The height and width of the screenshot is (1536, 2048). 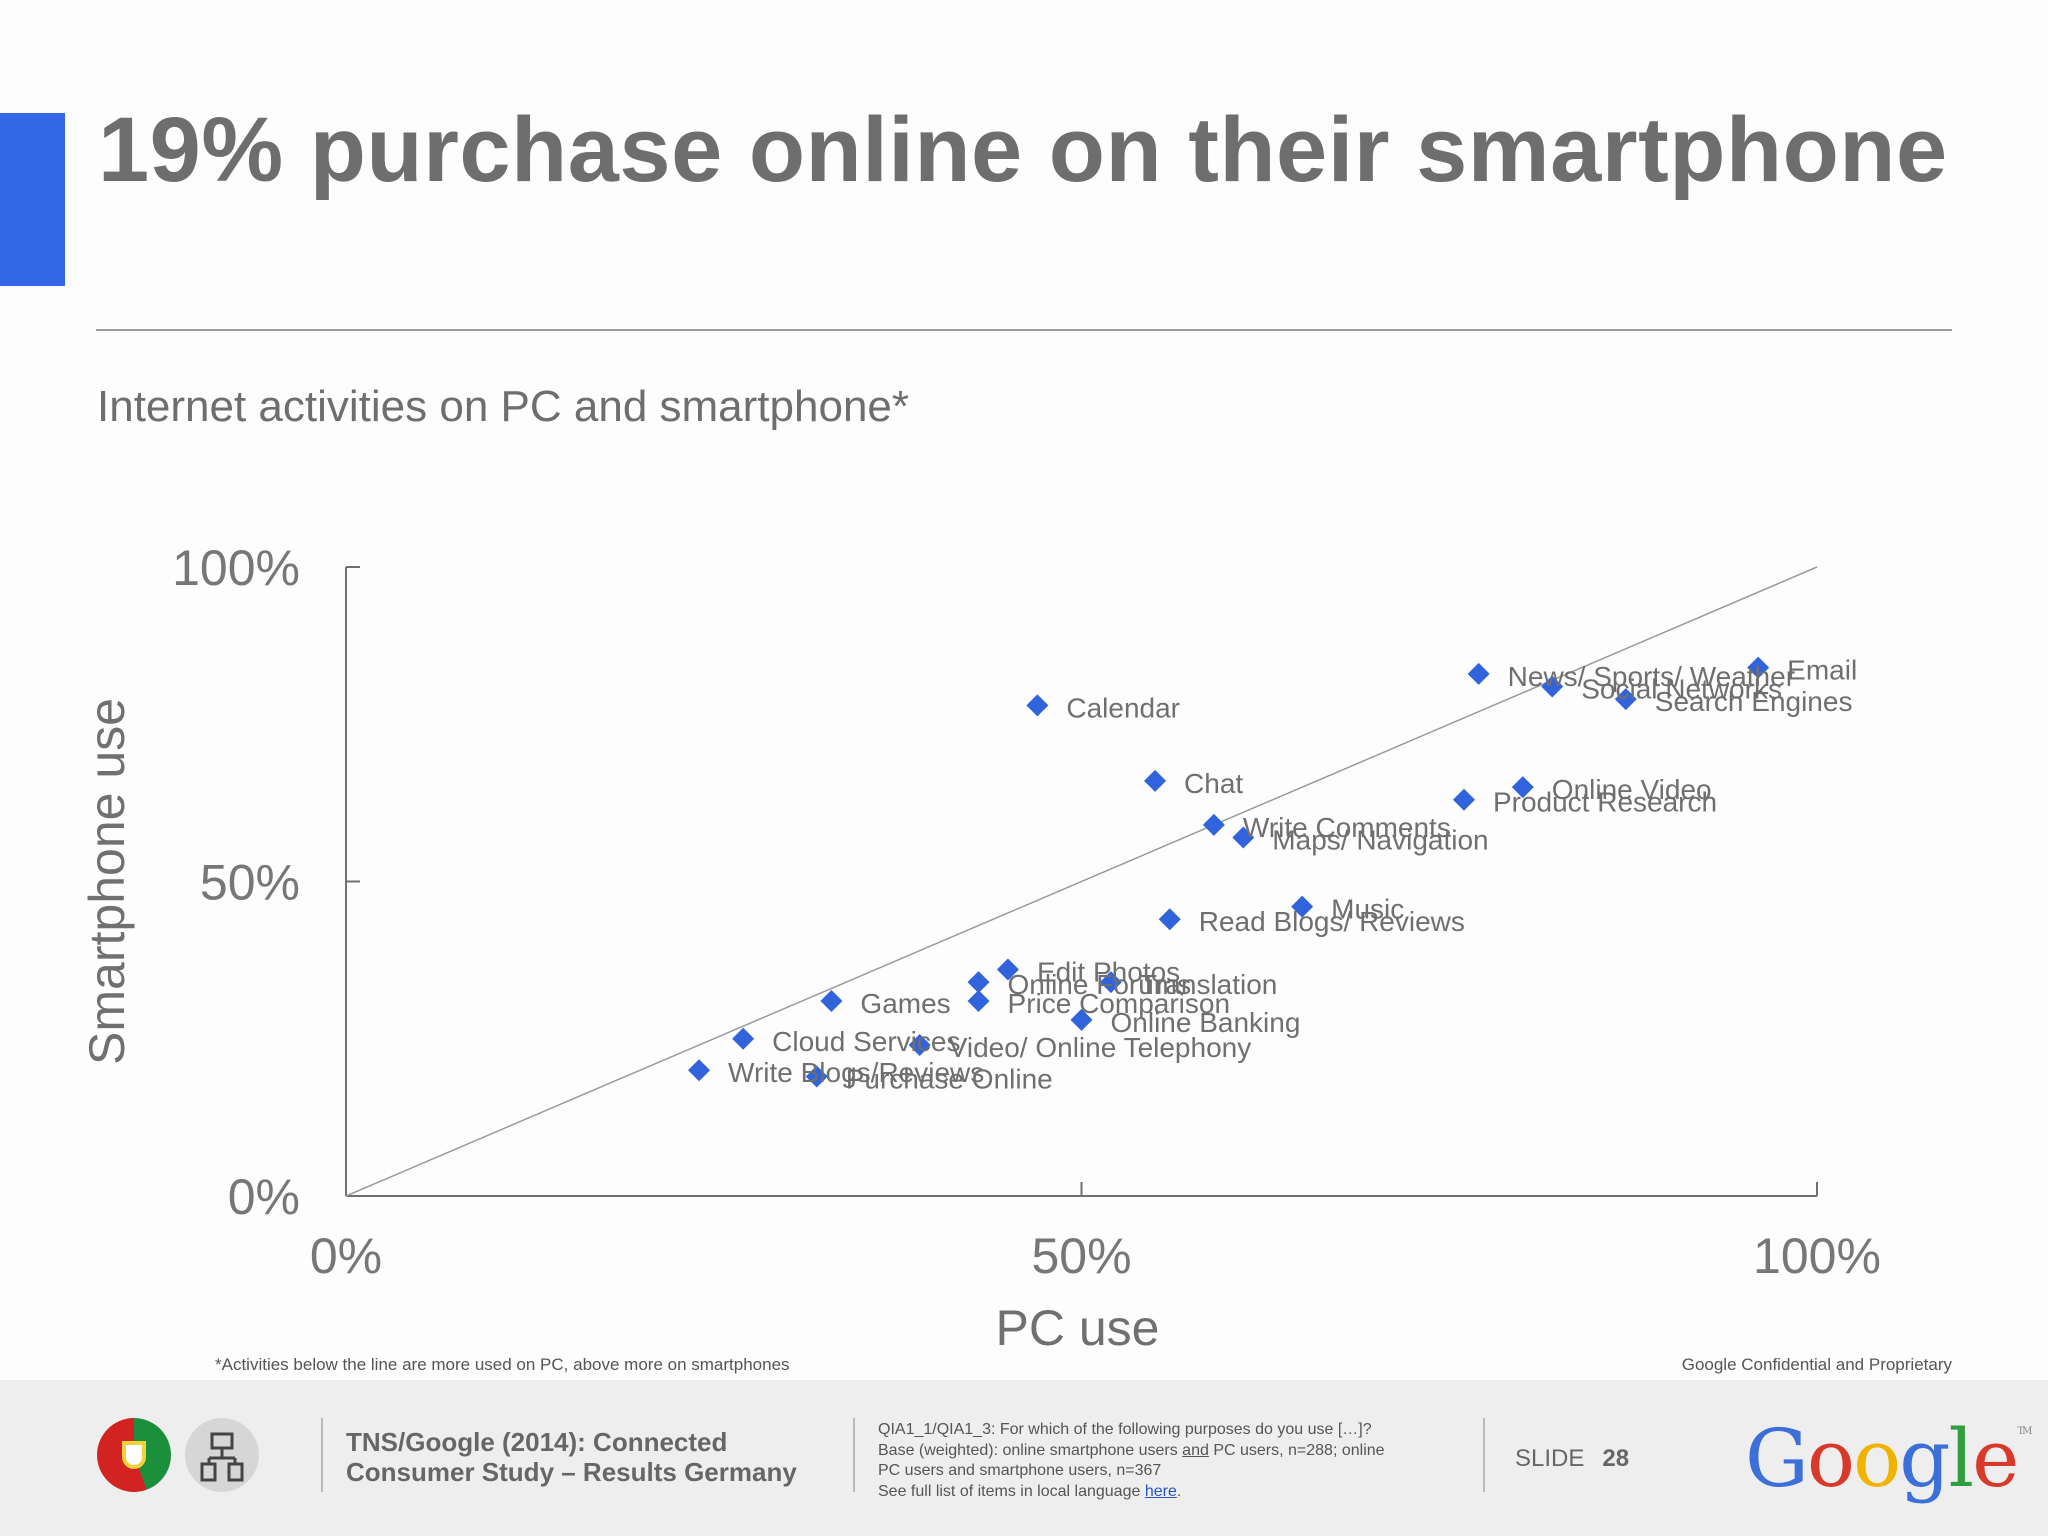 I want to click on data-point-label: Write Comments, so click(x=1347, y=827).